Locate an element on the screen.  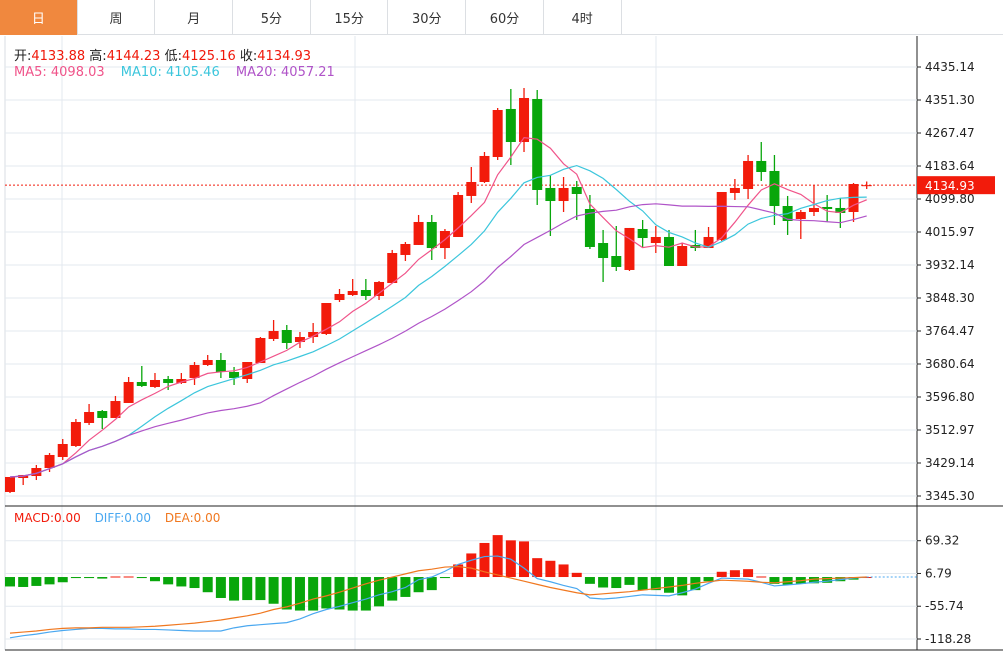
tab-1: 周 is located at coordinates (117, 17).